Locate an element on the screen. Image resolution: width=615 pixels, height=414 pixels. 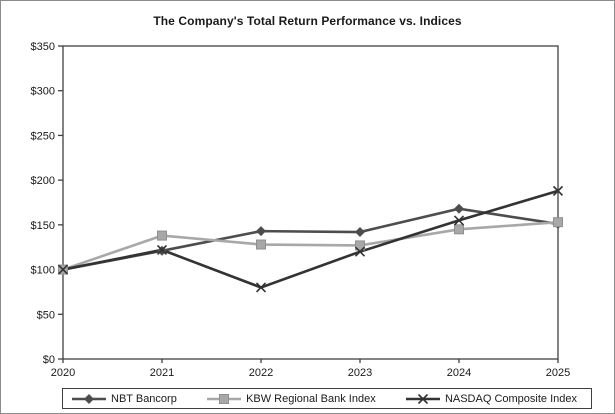
x-tick-label: 2024 is located at coordinates (459, 373).